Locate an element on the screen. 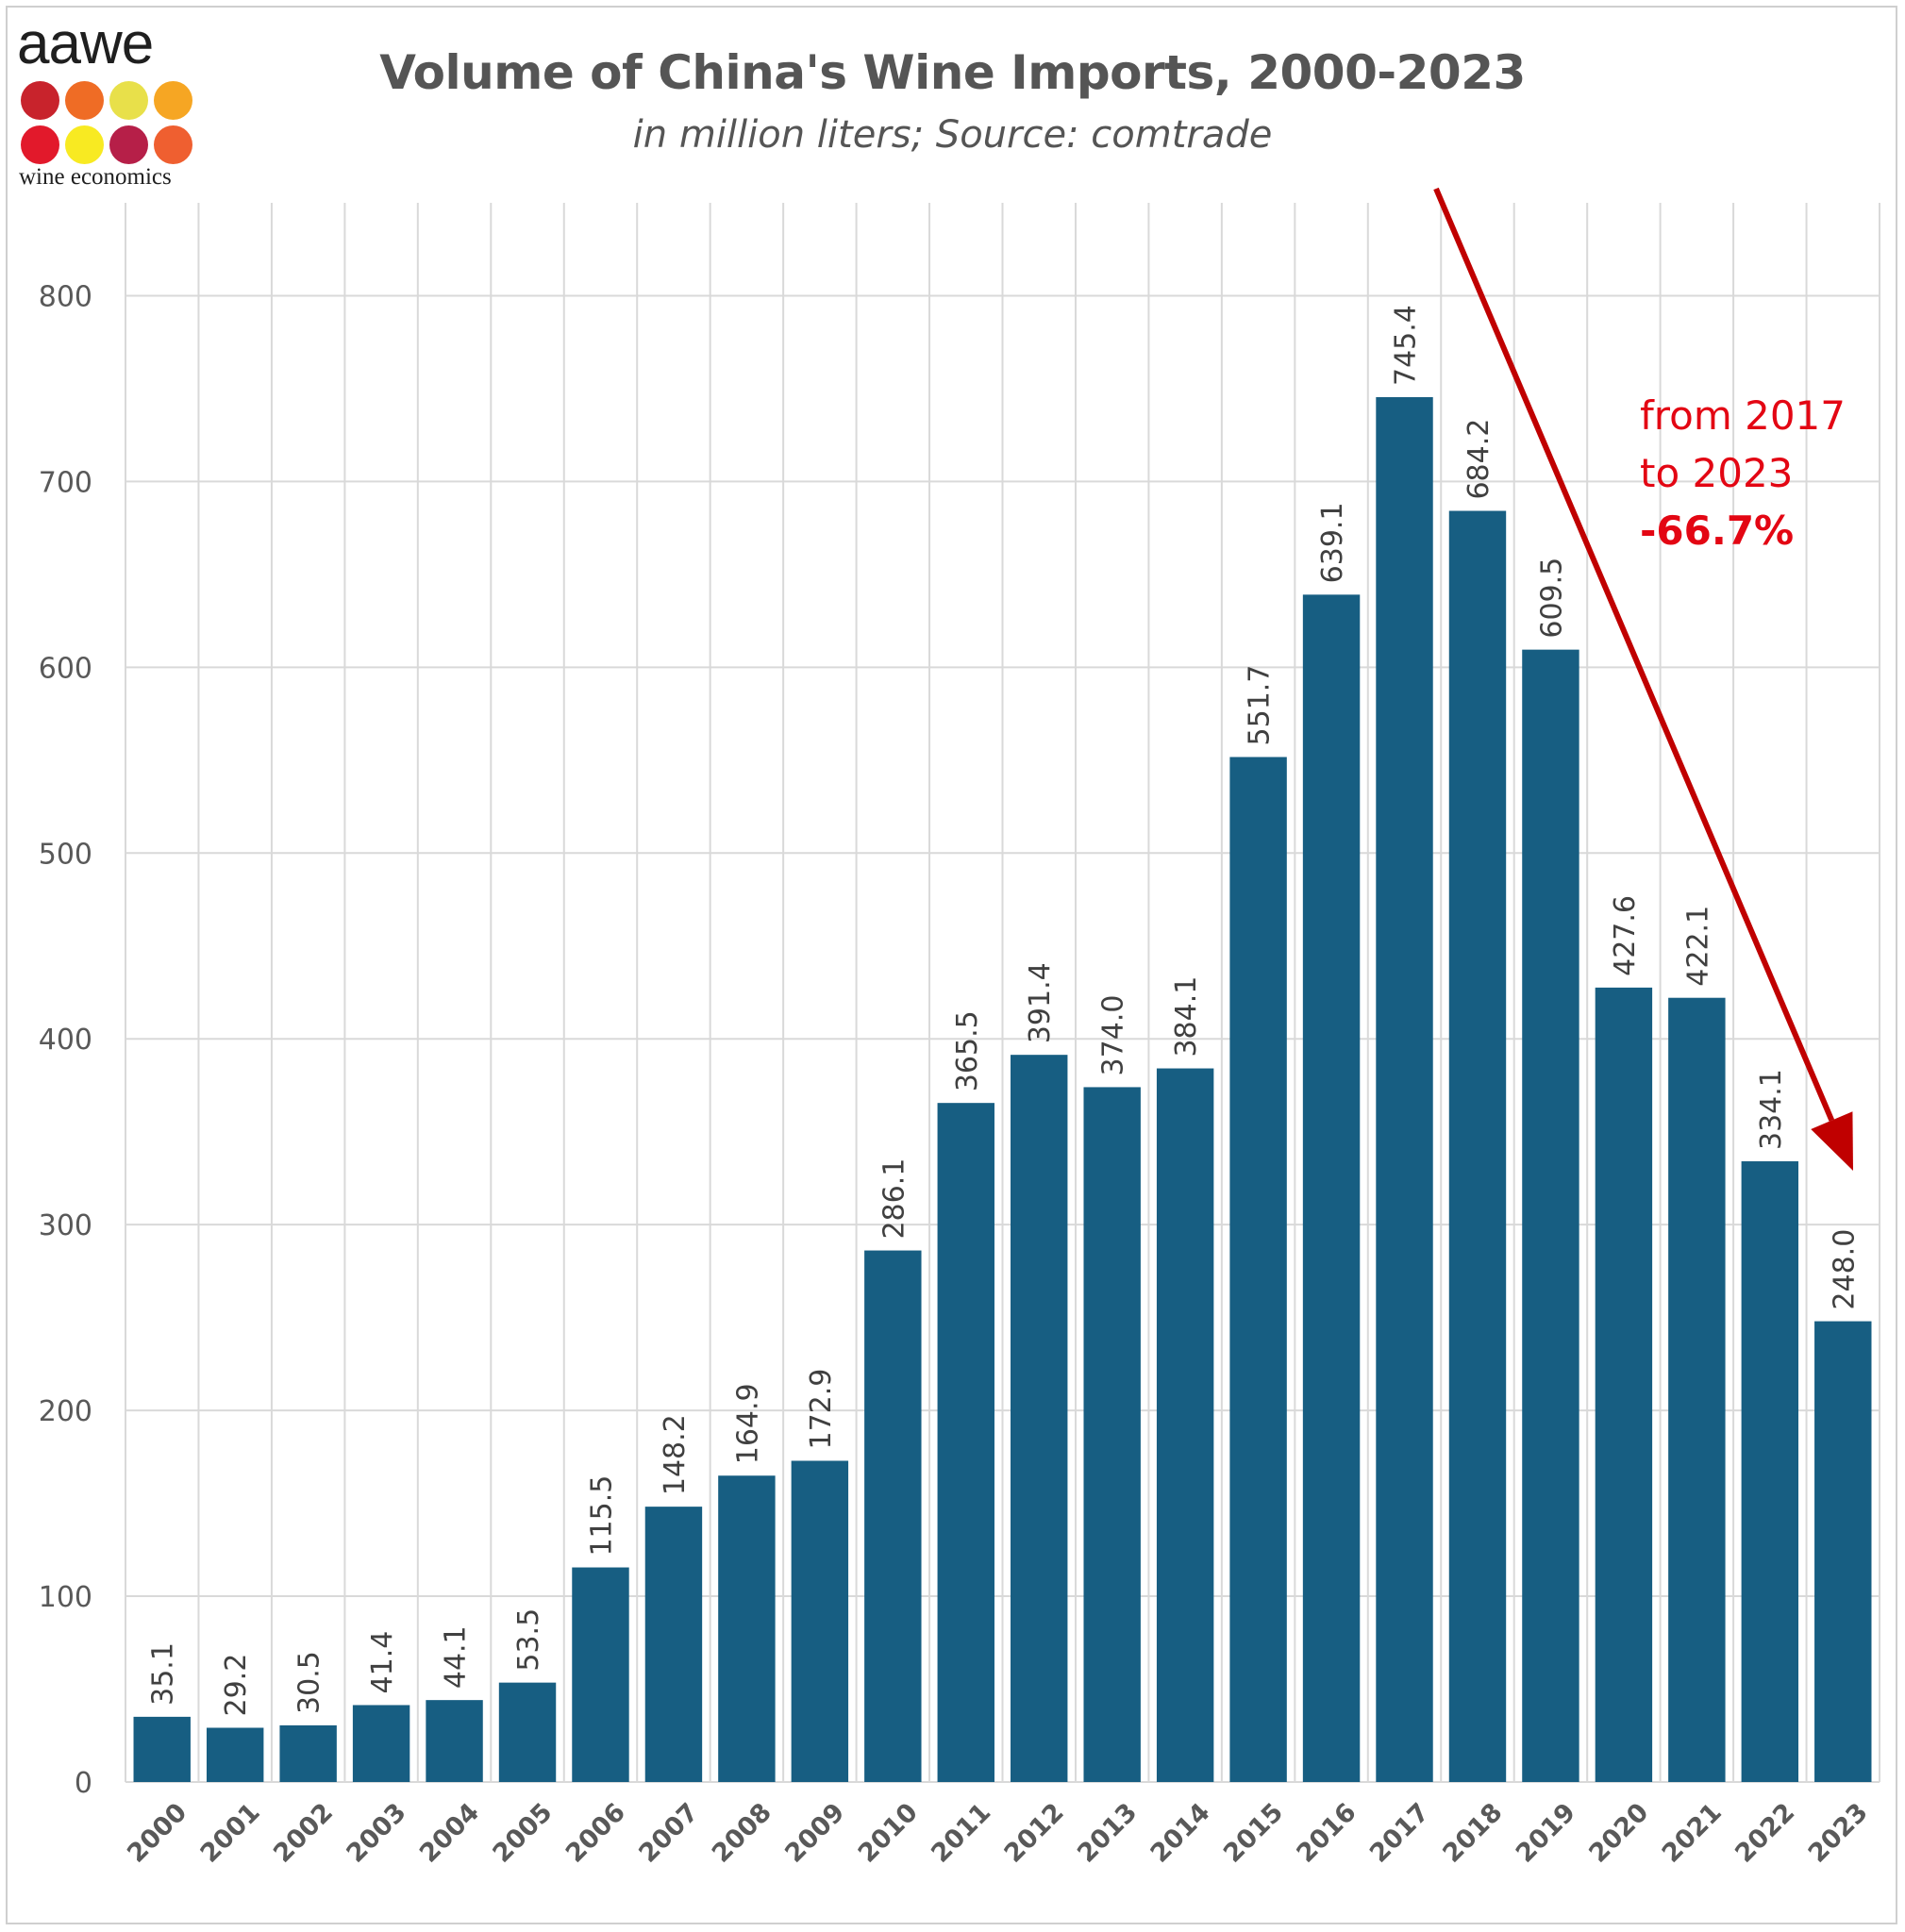 This screenshot has height=1932, width=1905. aawe-logo: aawe wine economics is located at coordinates (111, 107).